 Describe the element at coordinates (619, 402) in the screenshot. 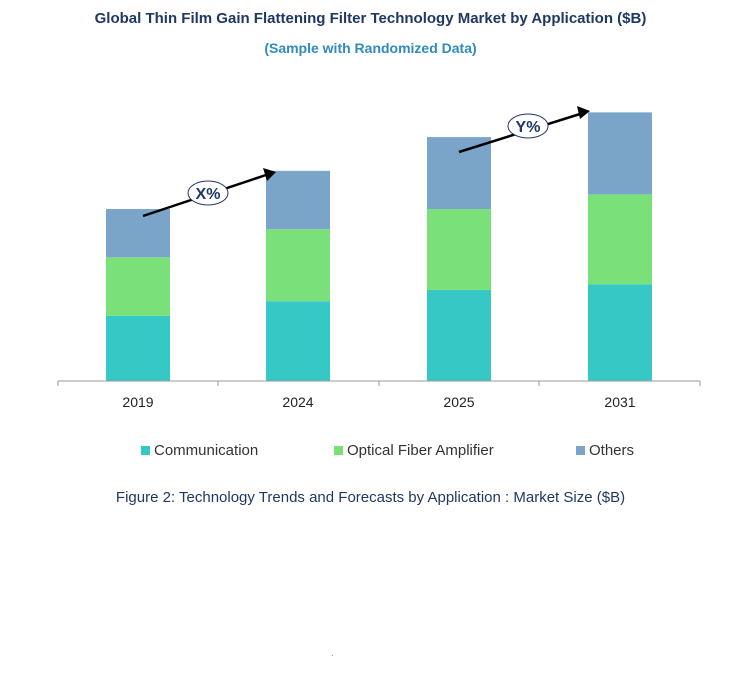

I see `x-tick-label-2031: 2031` at that location.